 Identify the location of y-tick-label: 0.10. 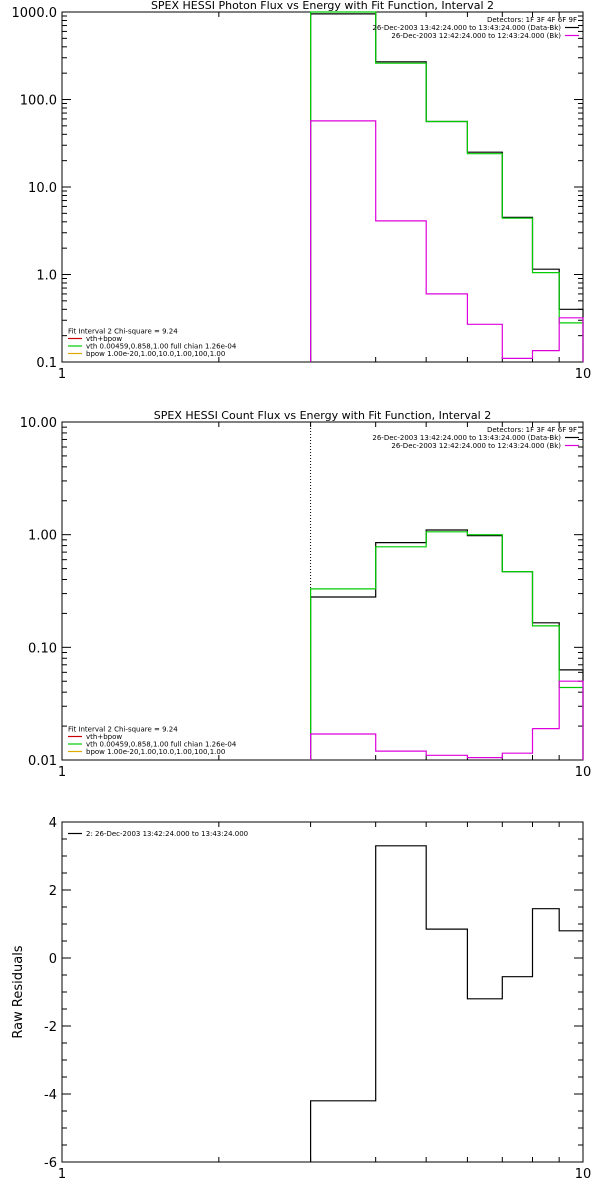
(42, 648).